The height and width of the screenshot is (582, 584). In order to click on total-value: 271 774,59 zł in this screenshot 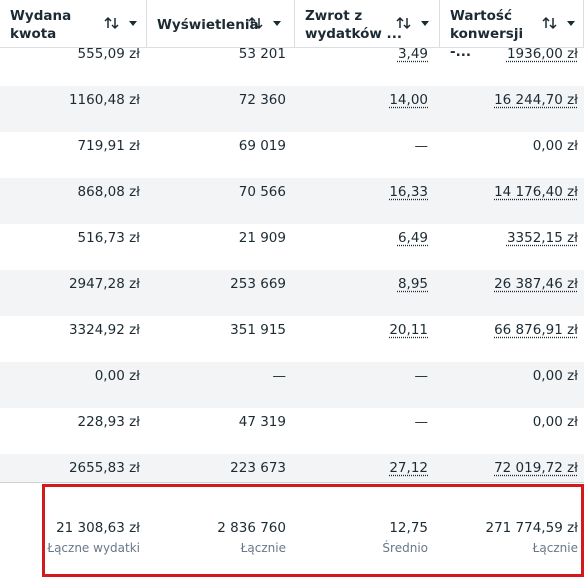, I will do `click(531, 528)`.